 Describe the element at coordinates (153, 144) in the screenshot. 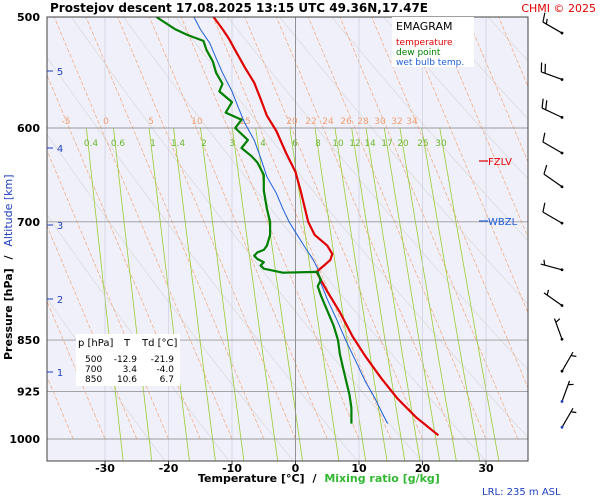

I see `mixing-ratio-label: 1` at that location.